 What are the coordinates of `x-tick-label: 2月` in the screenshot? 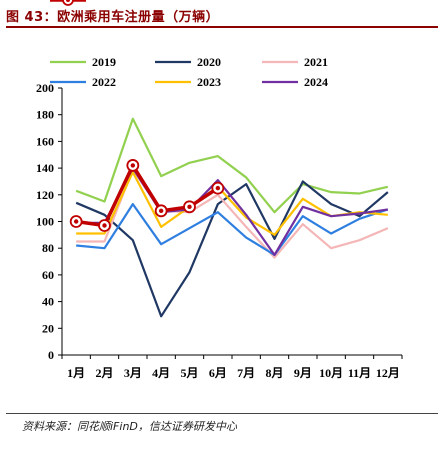 It's located at (104, 373).